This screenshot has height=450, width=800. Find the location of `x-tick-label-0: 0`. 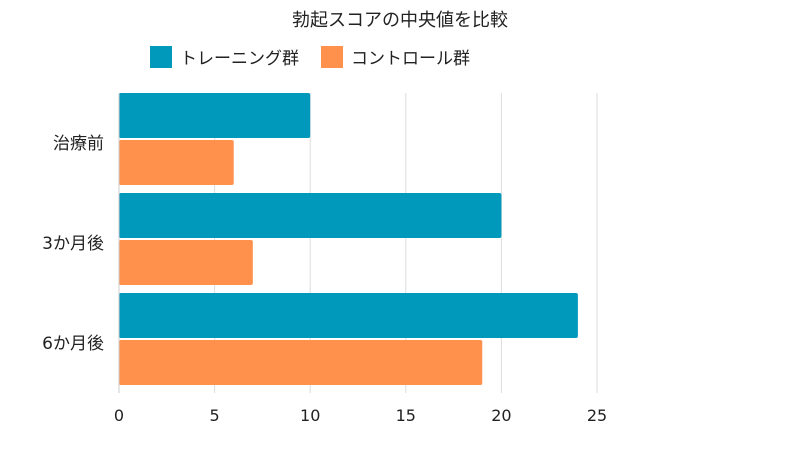

x-tick-label-0: 0 is located at coordinates (119, 415).